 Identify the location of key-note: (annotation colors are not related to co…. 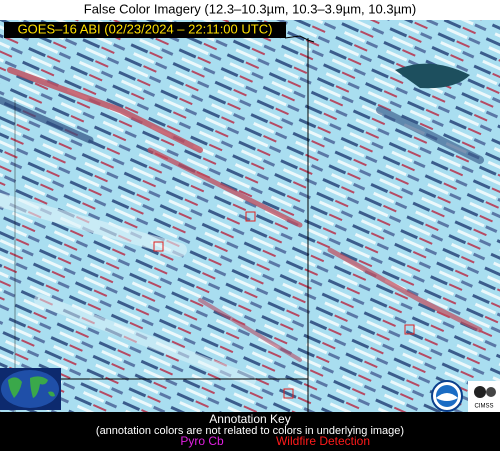
(250, 431).